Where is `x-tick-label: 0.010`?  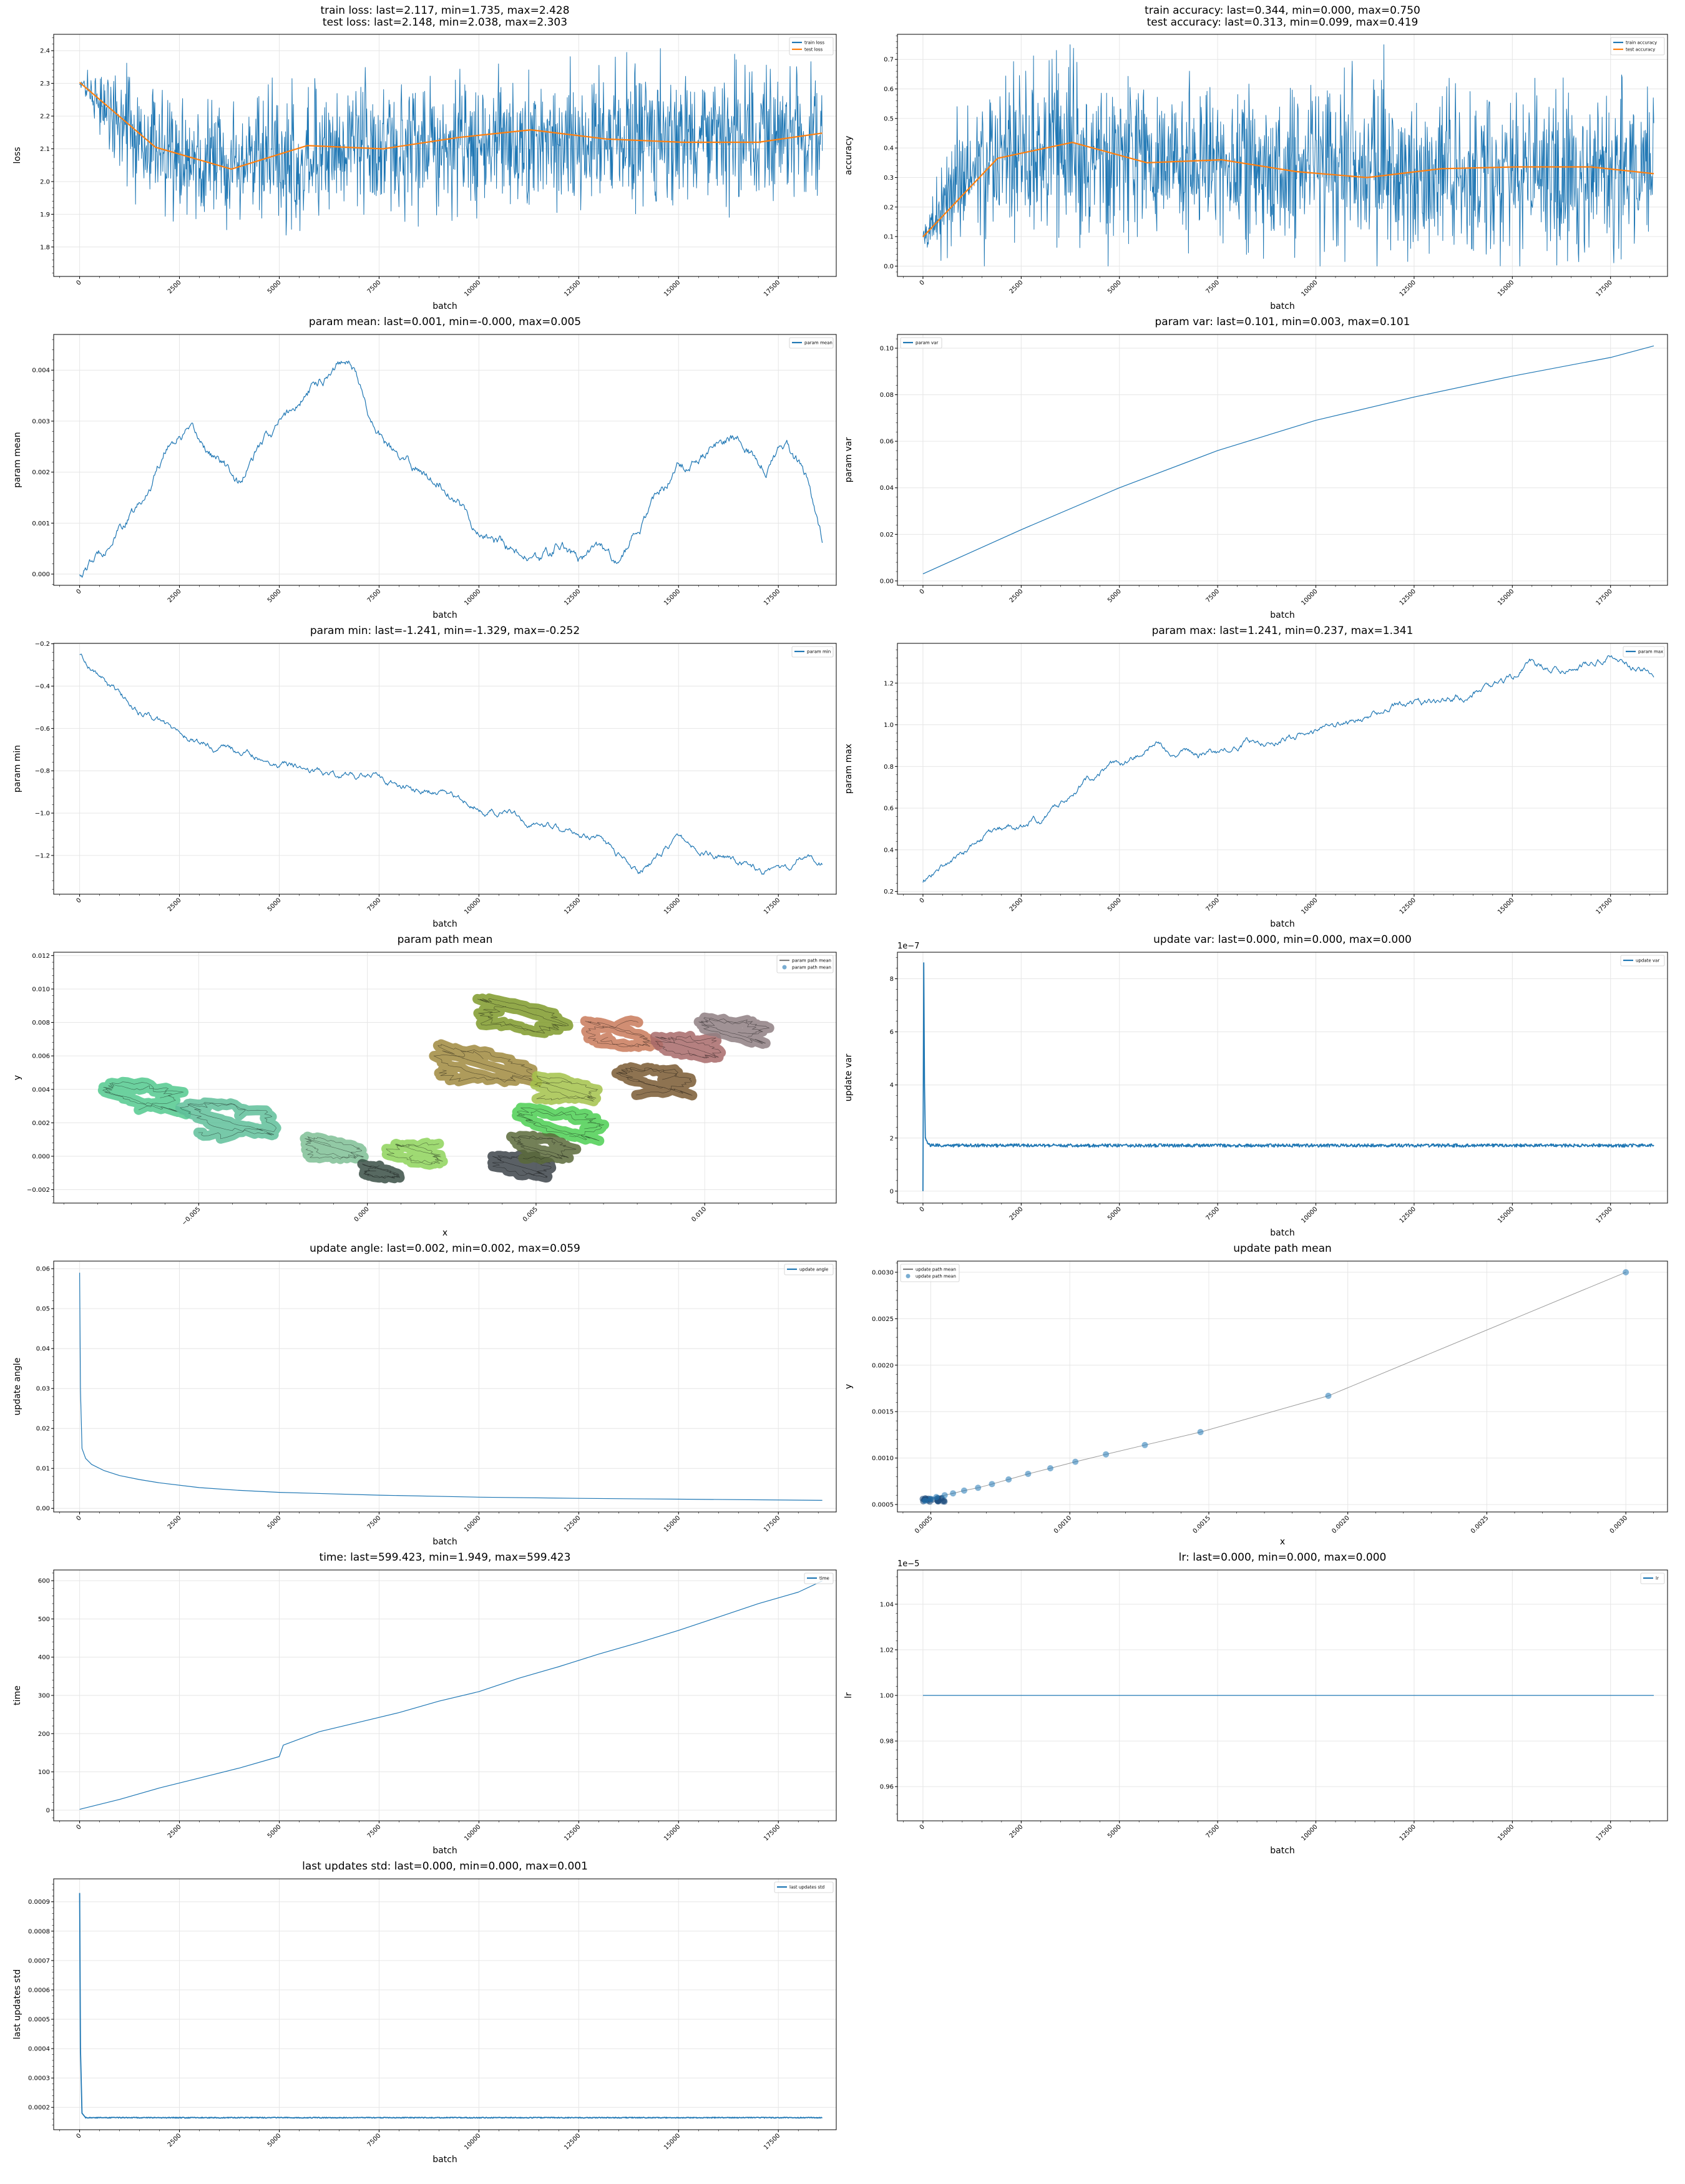 x-tick-label: 0.010 is located at coordinates (699, 1215).